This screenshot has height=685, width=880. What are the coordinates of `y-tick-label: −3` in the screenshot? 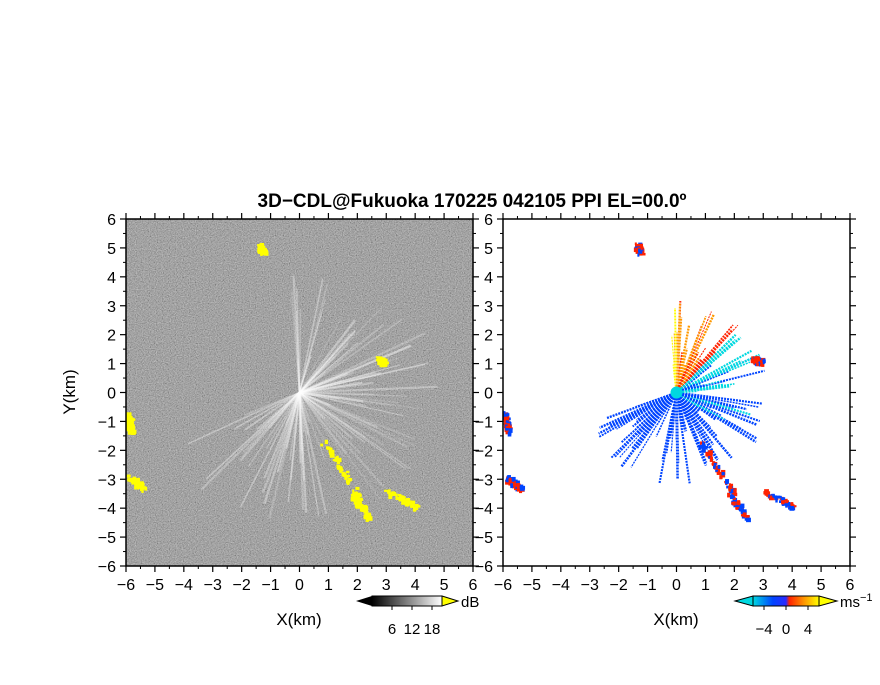 It's located at (484, 480).